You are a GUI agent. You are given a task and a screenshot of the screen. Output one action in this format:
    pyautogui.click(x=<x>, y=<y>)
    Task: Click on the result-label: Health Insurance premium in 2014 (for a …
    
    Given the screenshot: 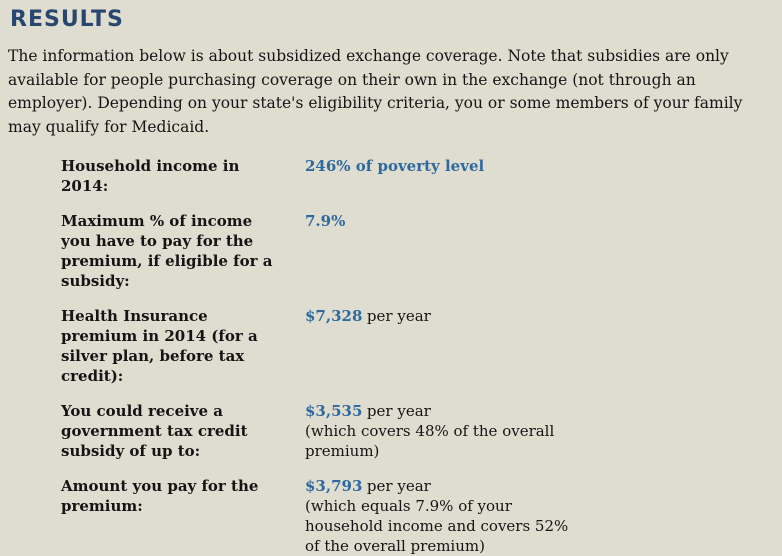 What is the action you would take?
    pyautogui.click(x=159, y=346)
    